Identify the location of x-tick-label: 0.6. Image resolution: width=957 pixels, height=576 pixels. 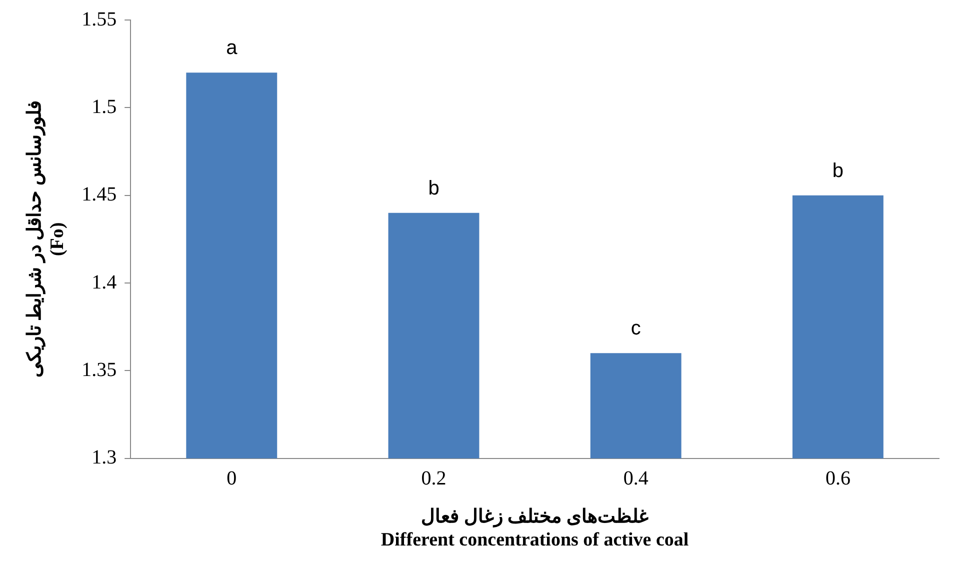
(837, 479).